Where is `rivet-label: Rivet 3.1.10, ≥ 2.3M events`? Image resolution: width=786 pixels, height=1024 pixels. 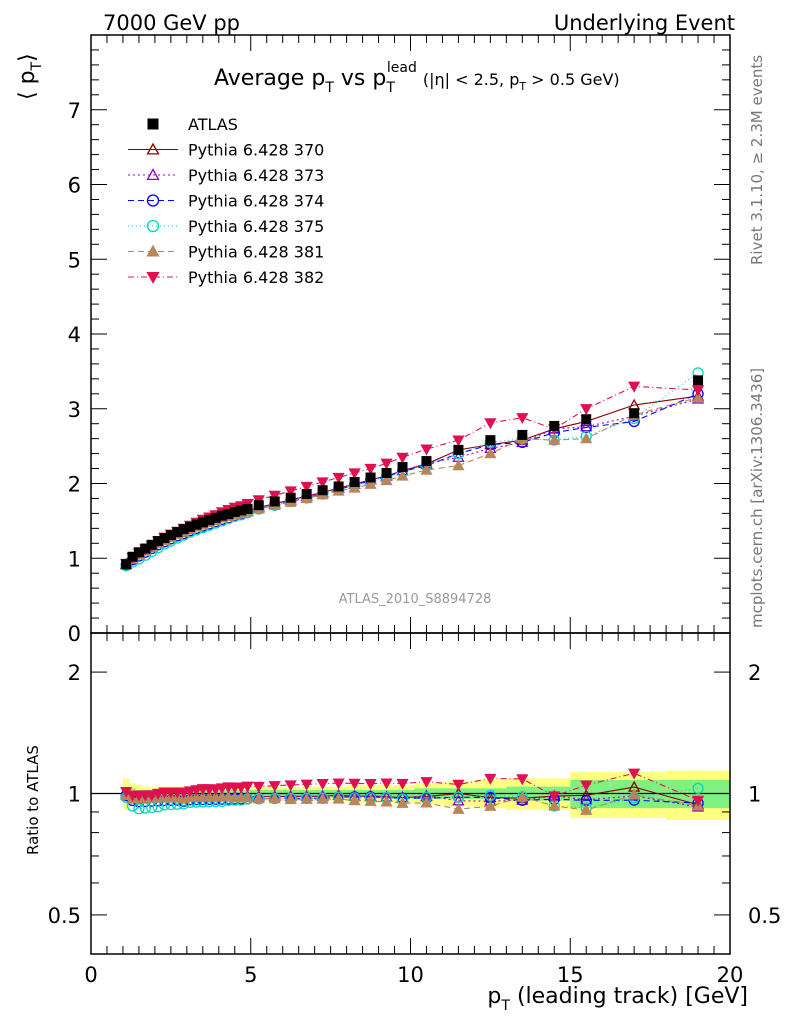
rivet-label: Rivet 3.1.10, ≥ 2.3M events is located at coordinates (757, 160).